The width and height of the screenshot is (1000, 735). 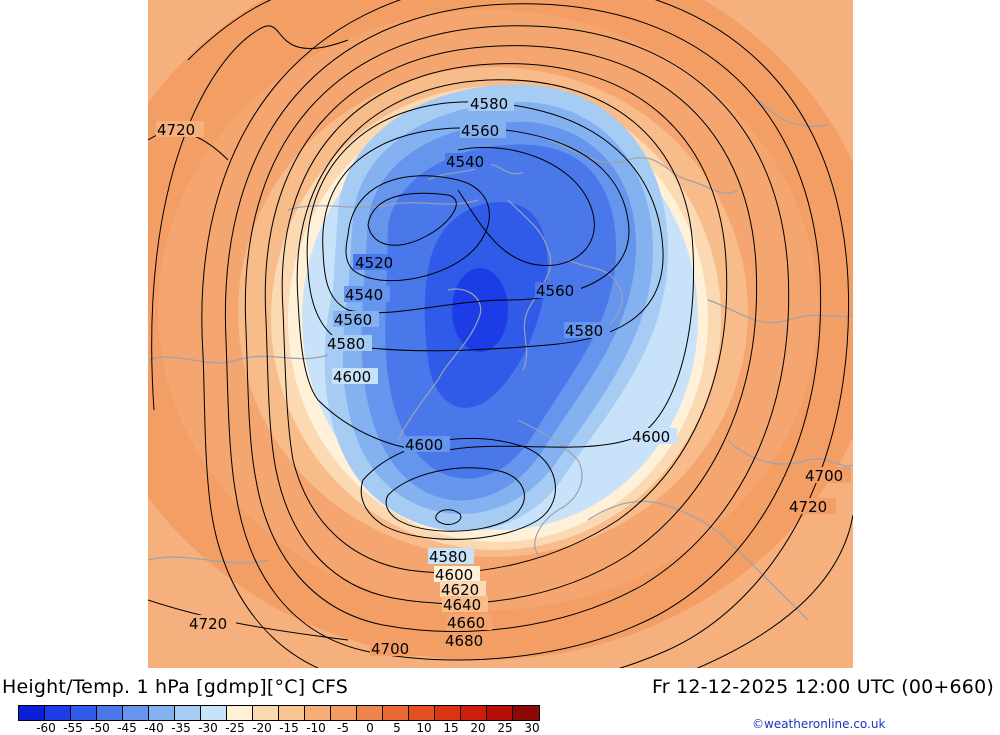 I want to click on temperature-colorbar, so click(x=279, y=713).